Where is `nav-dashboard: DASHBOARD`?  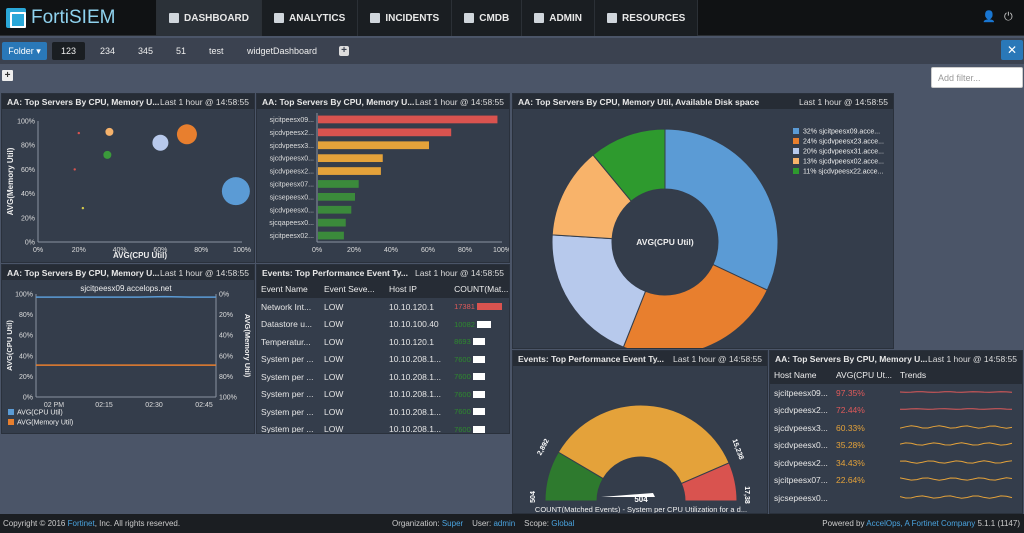 nav-dashboard: DASHBOARD is located at coordinates (208, 18).